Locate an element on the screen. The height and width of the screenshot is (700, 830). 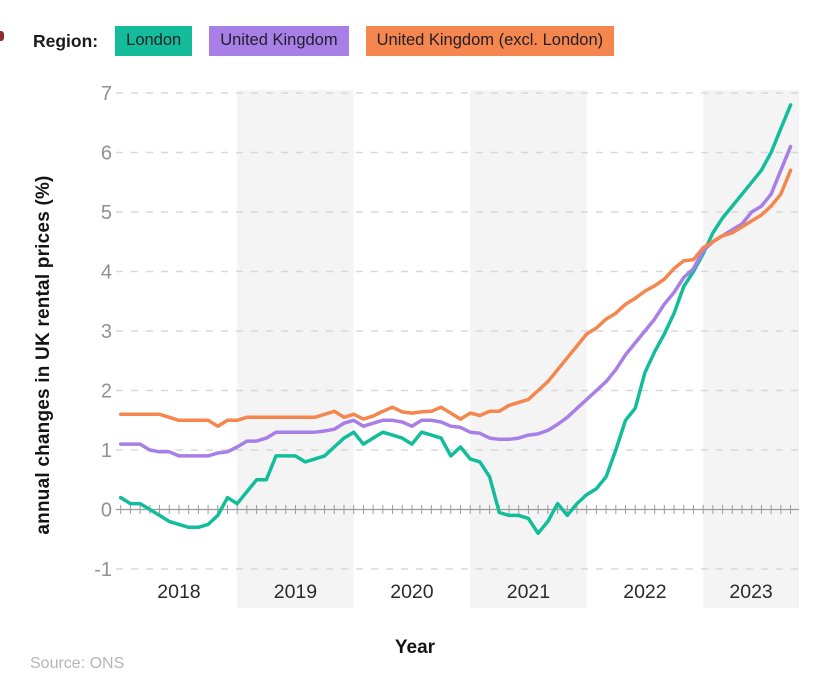
svg-text: 2021 is located at coordinates (528, 592).